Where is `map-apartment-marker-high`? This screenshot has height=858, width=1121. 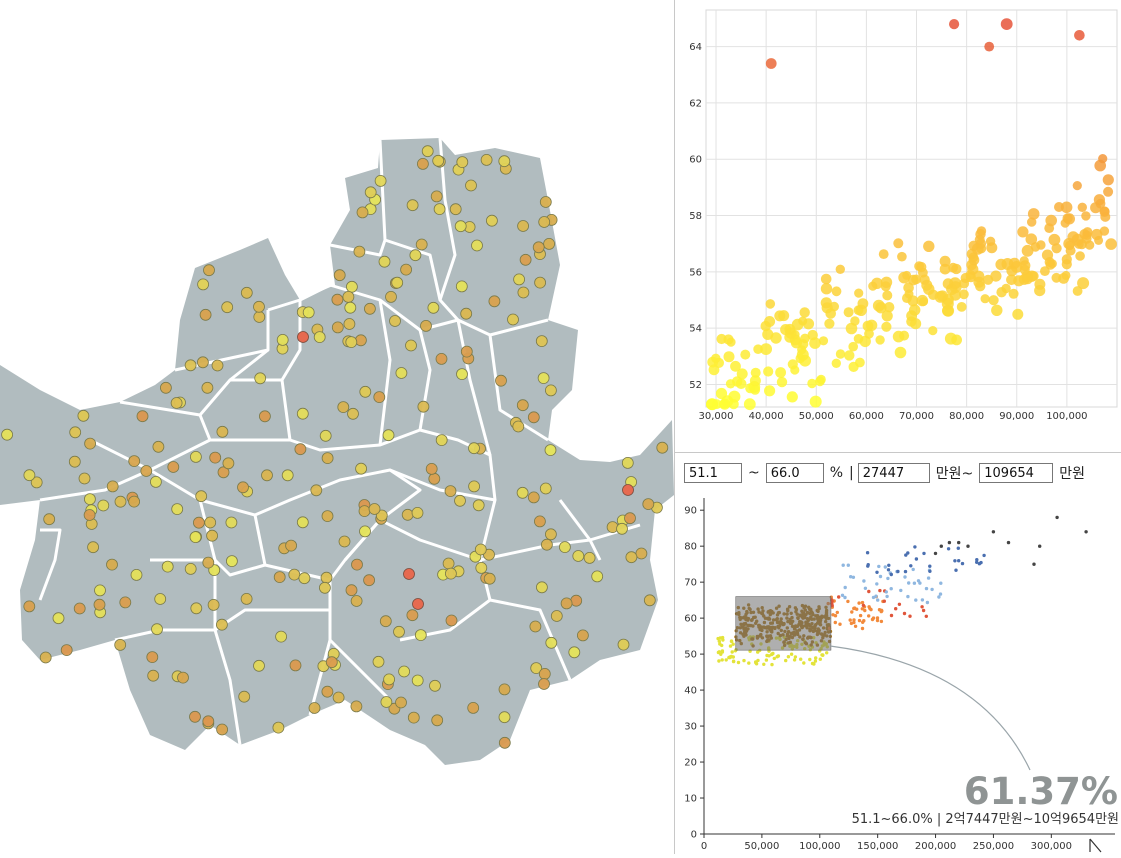 map-apartment-marker-high is located at coordinates (409, 574).